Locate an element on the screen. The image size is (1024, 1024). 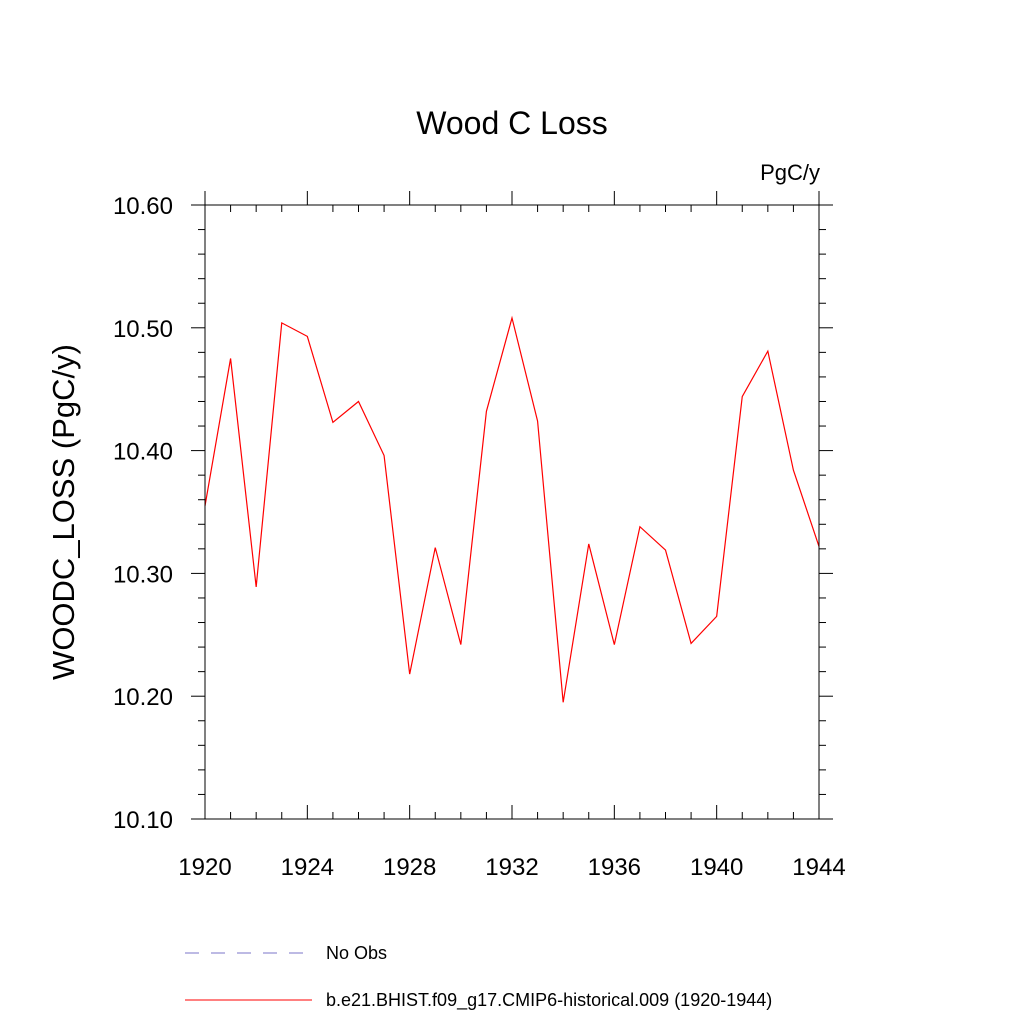
x-tick-label: 1936 is located at coordinates (614, 867).